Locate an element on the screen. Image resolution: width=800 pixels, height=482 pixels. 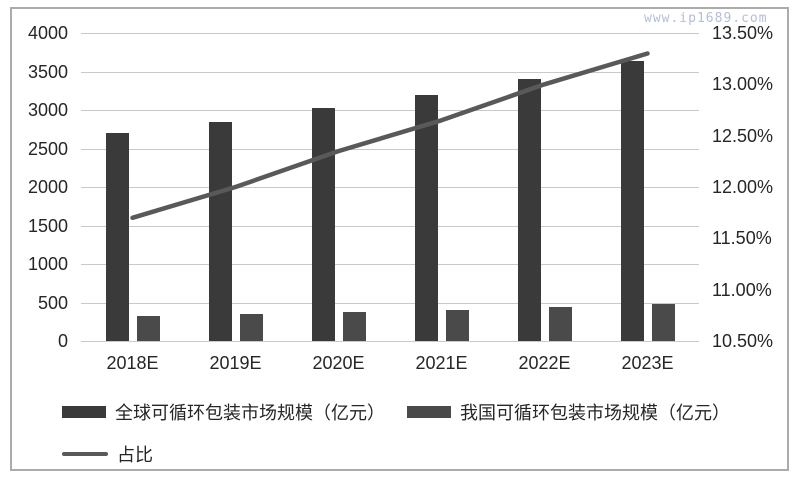
left-axis-tick-label: 1500 is located at coordinates (47, 225).